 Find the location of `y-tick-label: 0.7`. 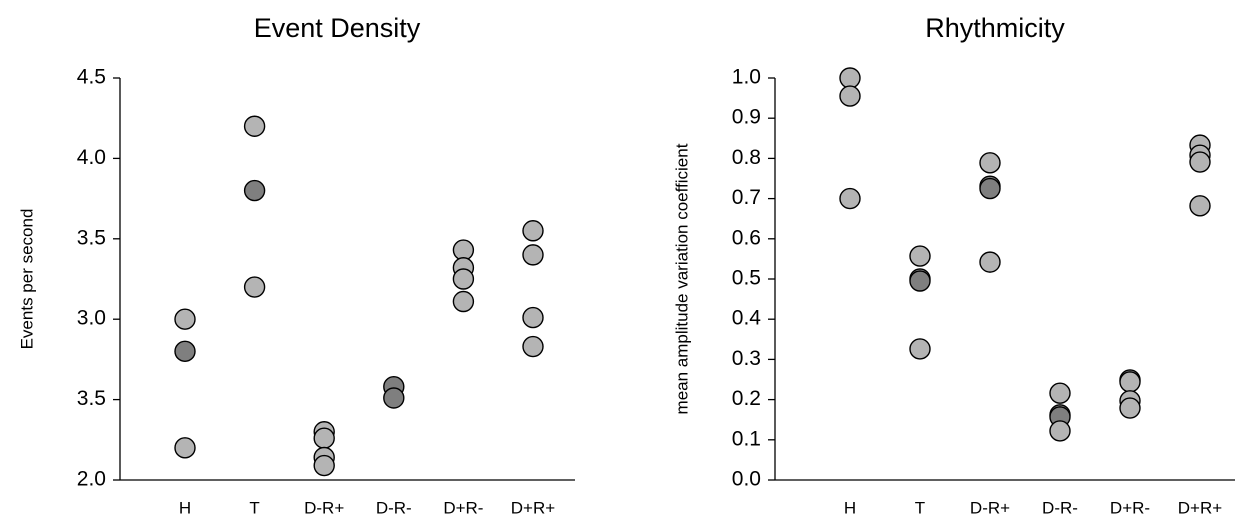

y-tick-label: 0.7 is located at coordinates (746, 197).